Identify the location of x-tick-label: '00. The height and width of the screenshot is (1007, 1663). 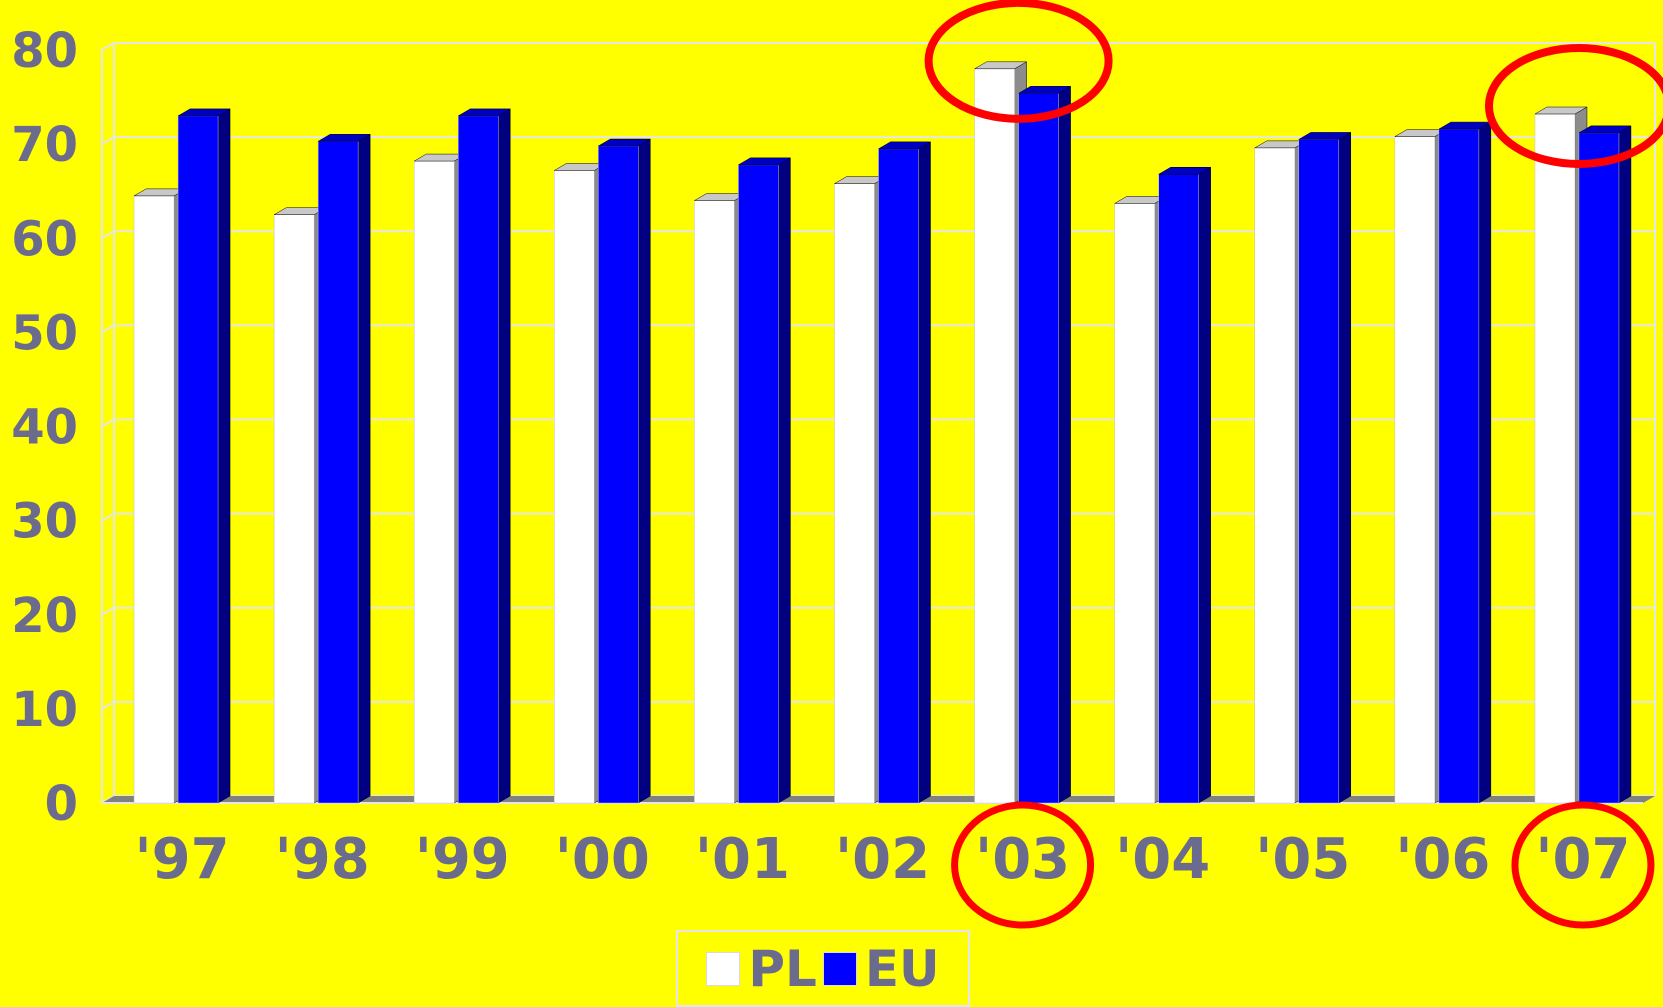
(602, 859).